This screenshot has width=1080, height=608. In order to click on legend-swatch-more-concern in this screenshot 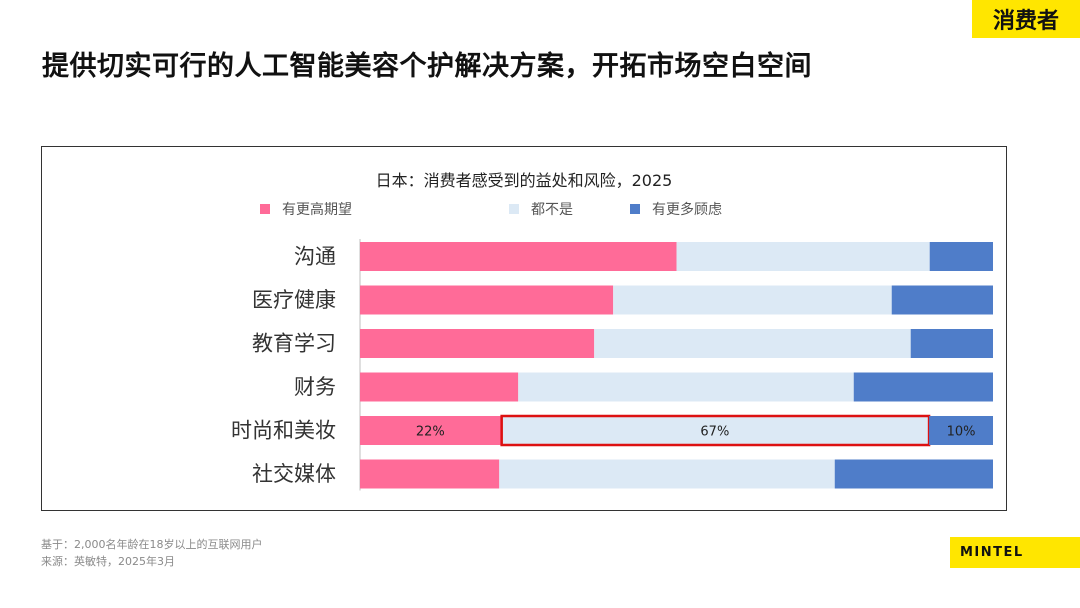, I will do `click(635, 209)`.